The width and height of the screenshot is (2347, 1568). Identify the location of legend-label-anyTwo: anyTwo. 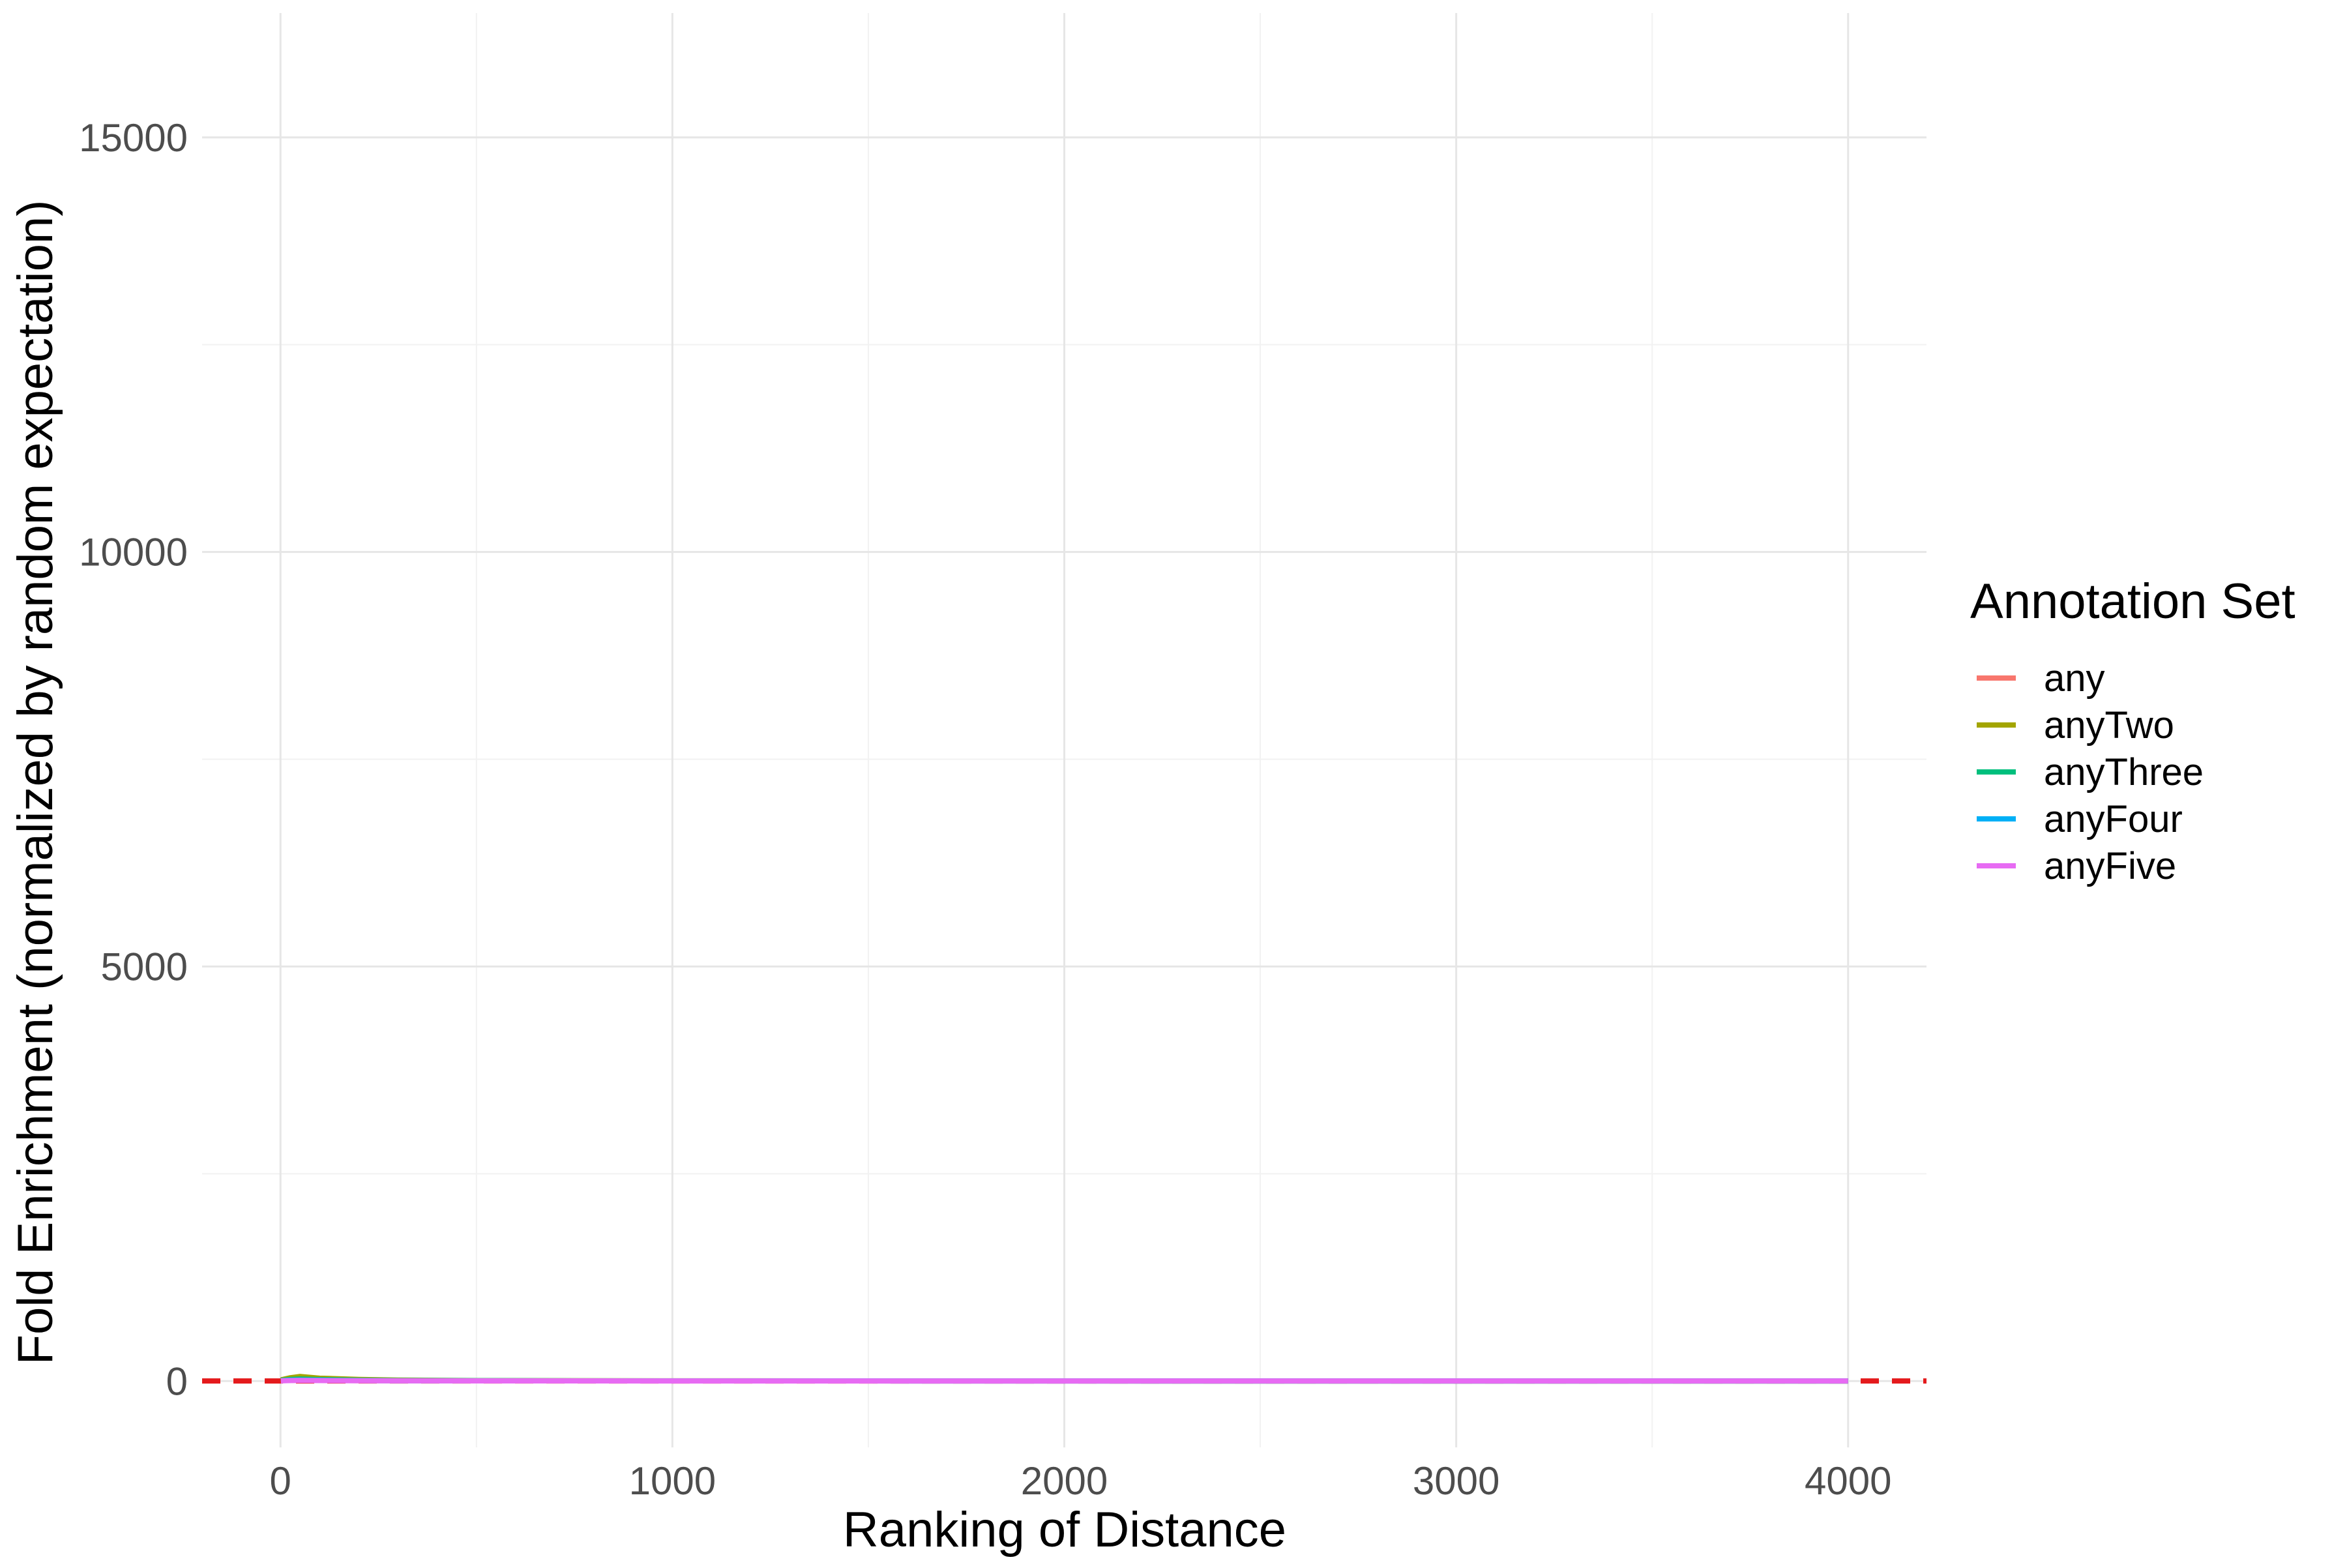
(2109, 725).